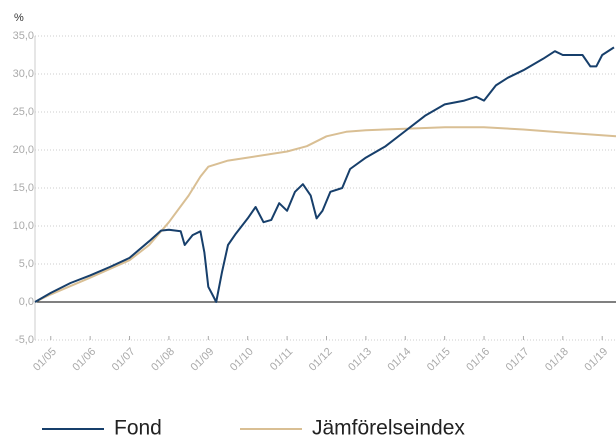 The width and height of the screenshot is (616, 438). I want to click on y-tick-label: 25,0, so click(23, 112).